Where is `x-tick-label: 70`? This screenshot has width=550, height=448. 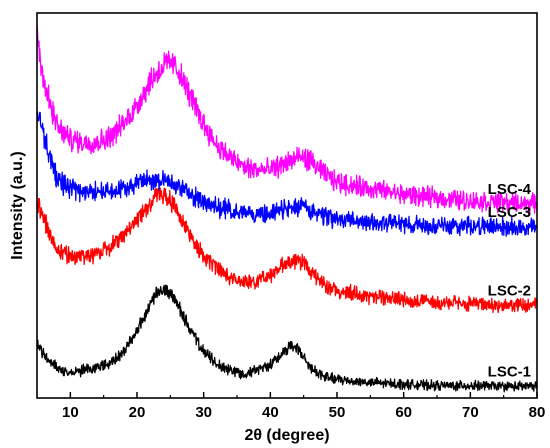
x-tick-label: 70 is located at coordinates (470, 412).